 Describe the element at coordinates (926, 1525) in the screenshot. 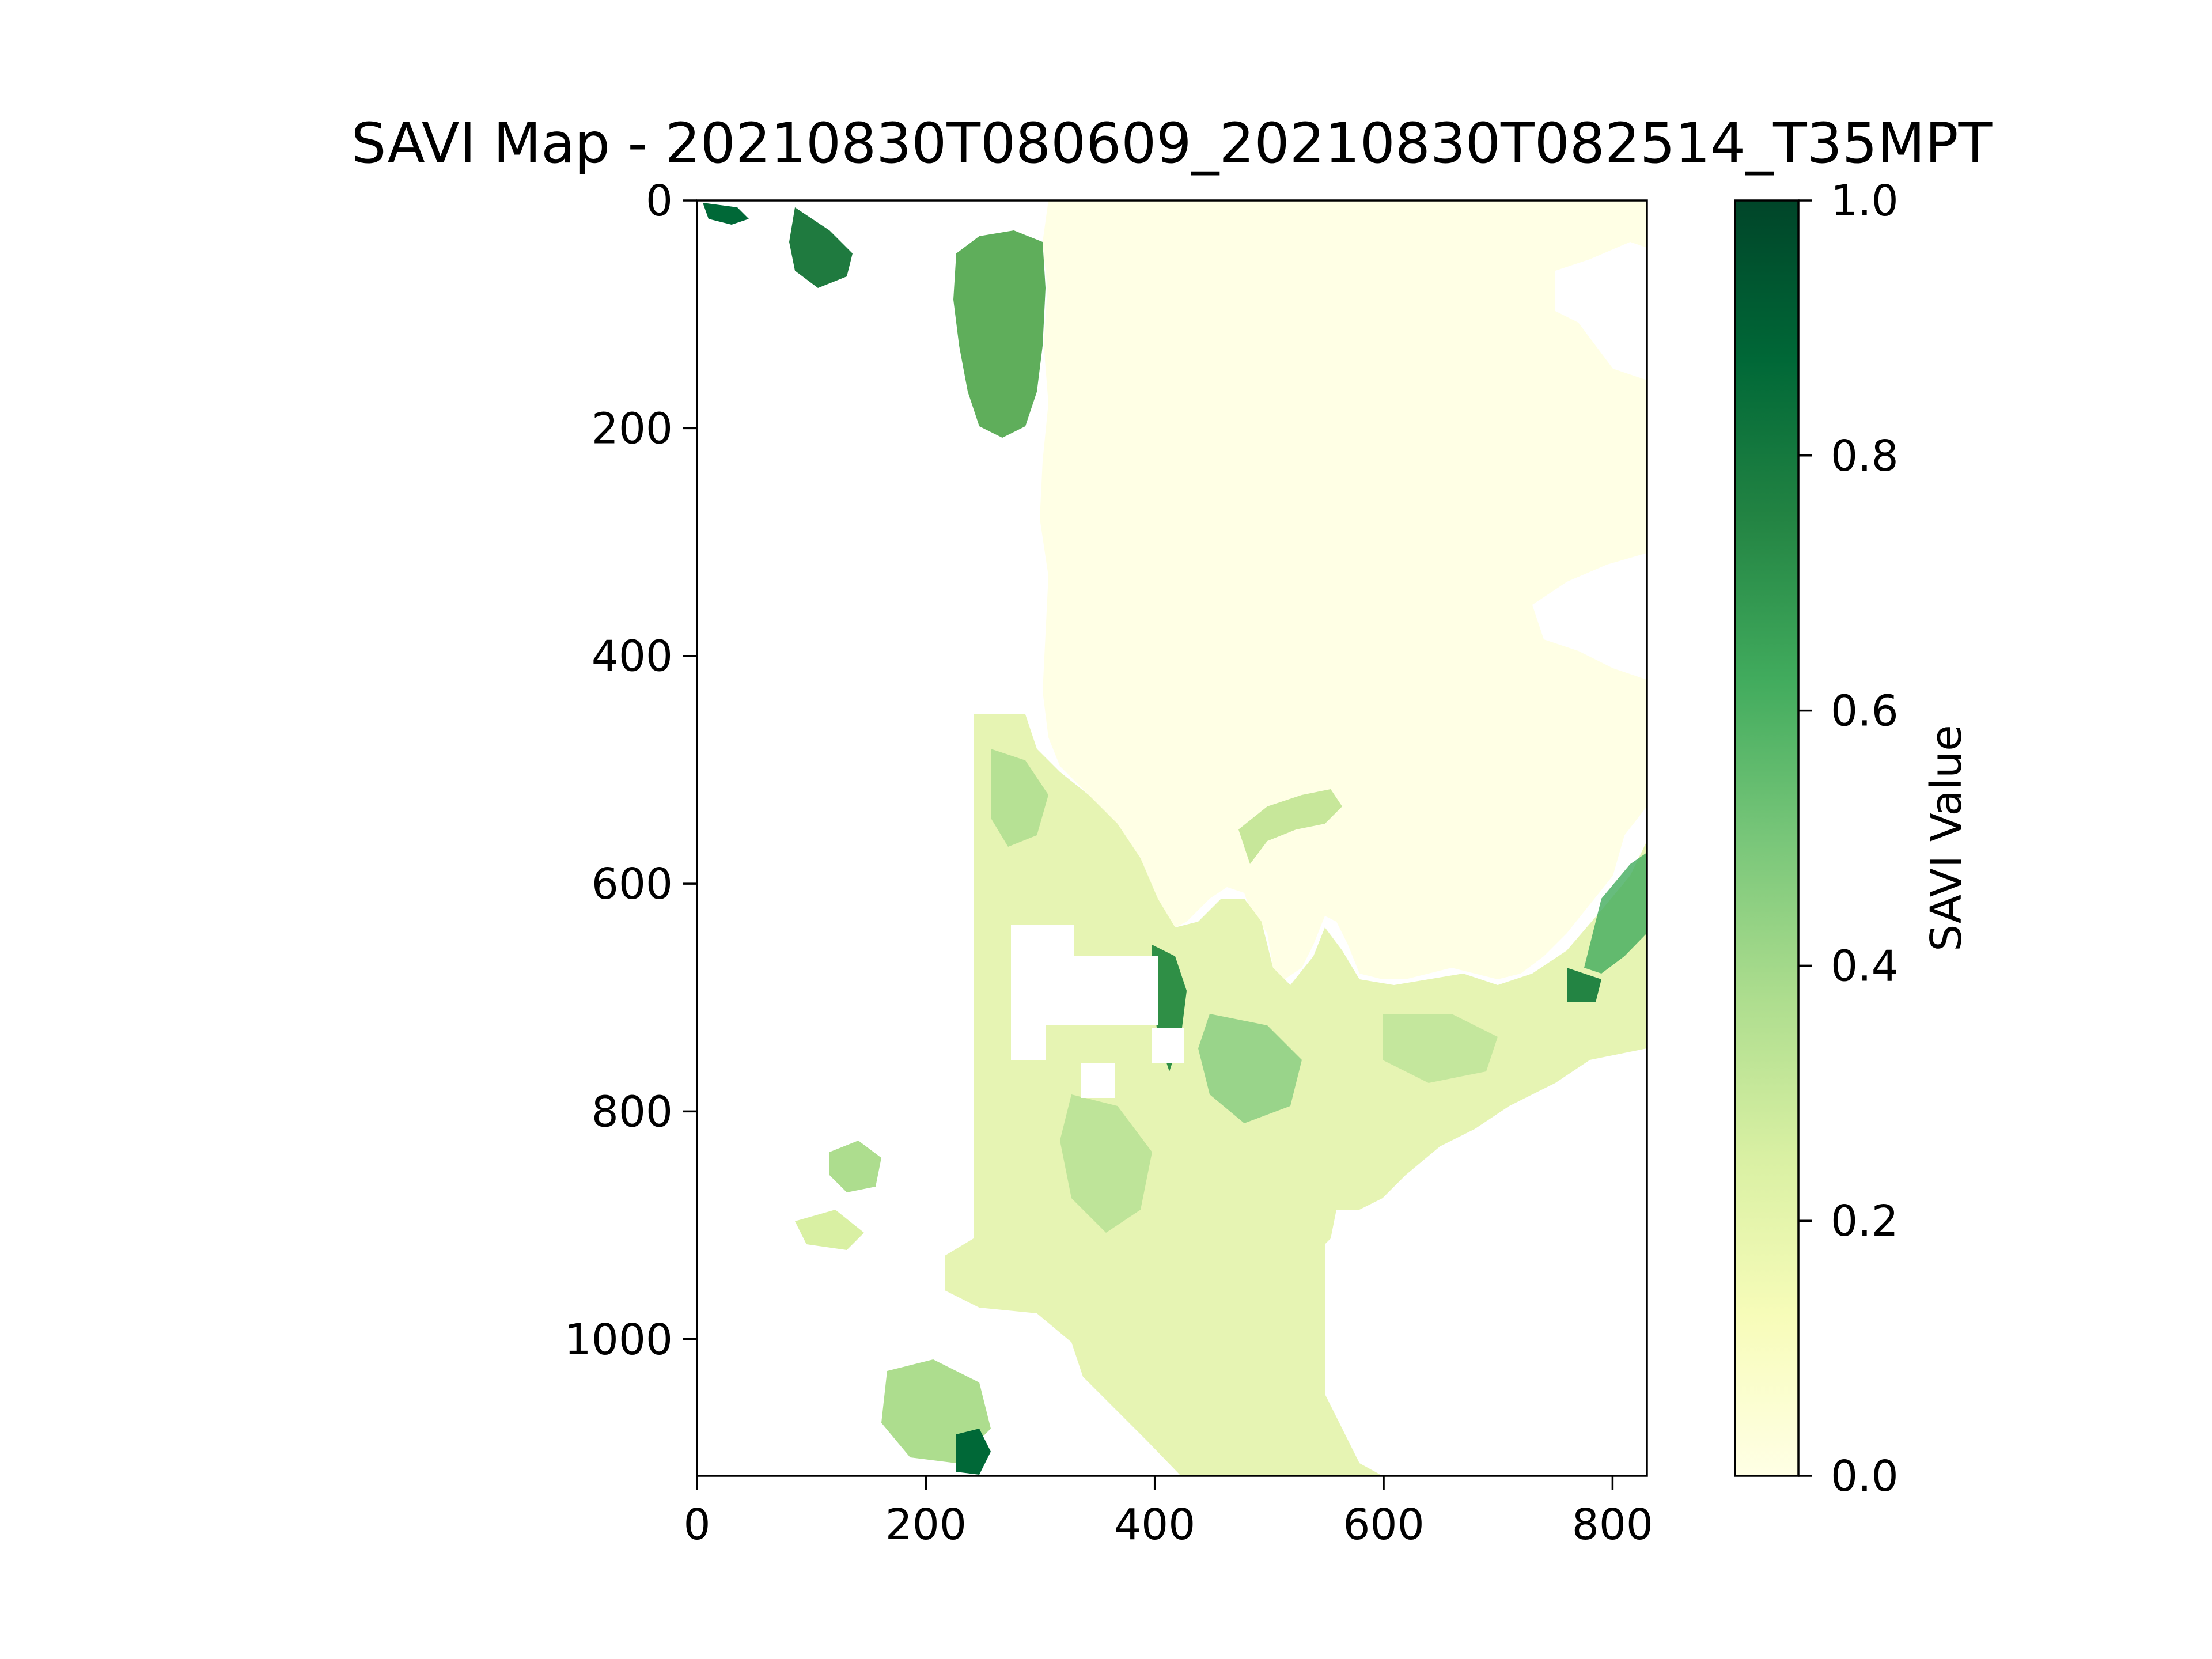

I see `x-tick-label: 200` at that location.